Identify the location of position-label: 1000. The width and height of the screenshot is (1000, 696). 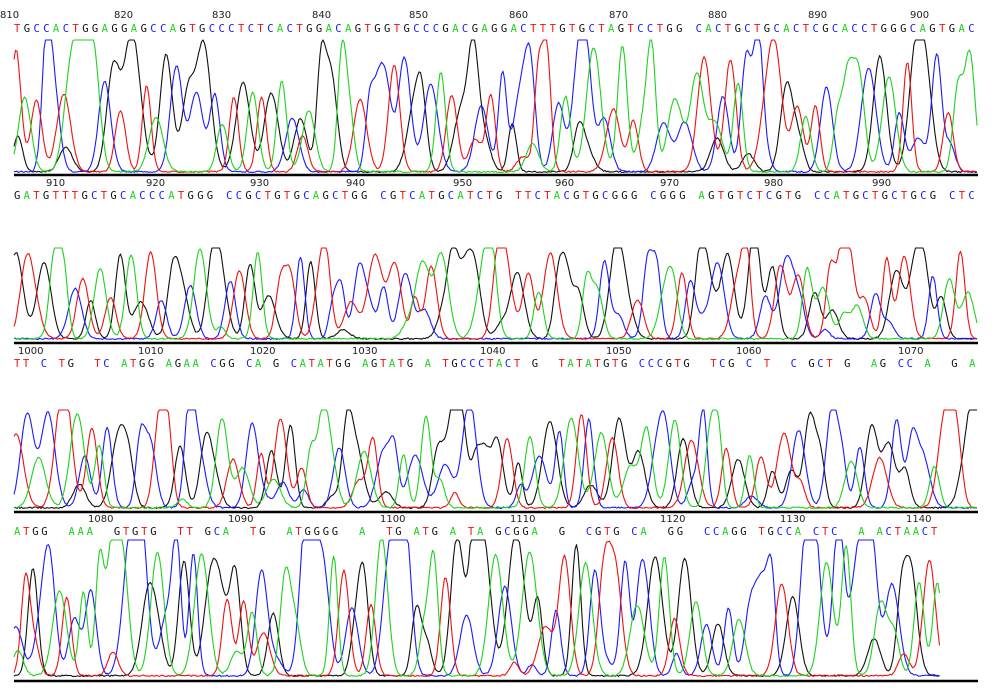
(30, 351).